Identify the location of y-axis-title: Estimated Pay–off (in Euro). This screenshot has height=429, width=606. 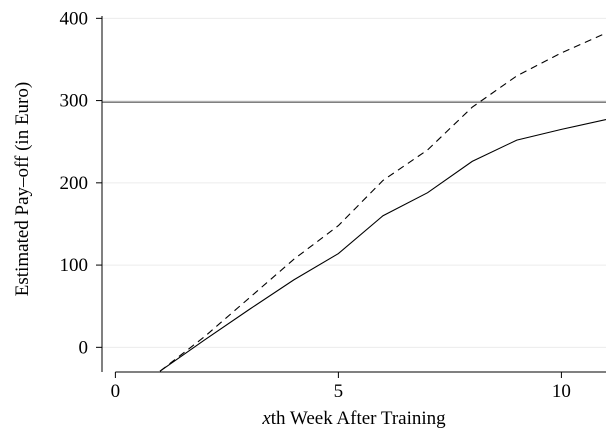
(22, 189).